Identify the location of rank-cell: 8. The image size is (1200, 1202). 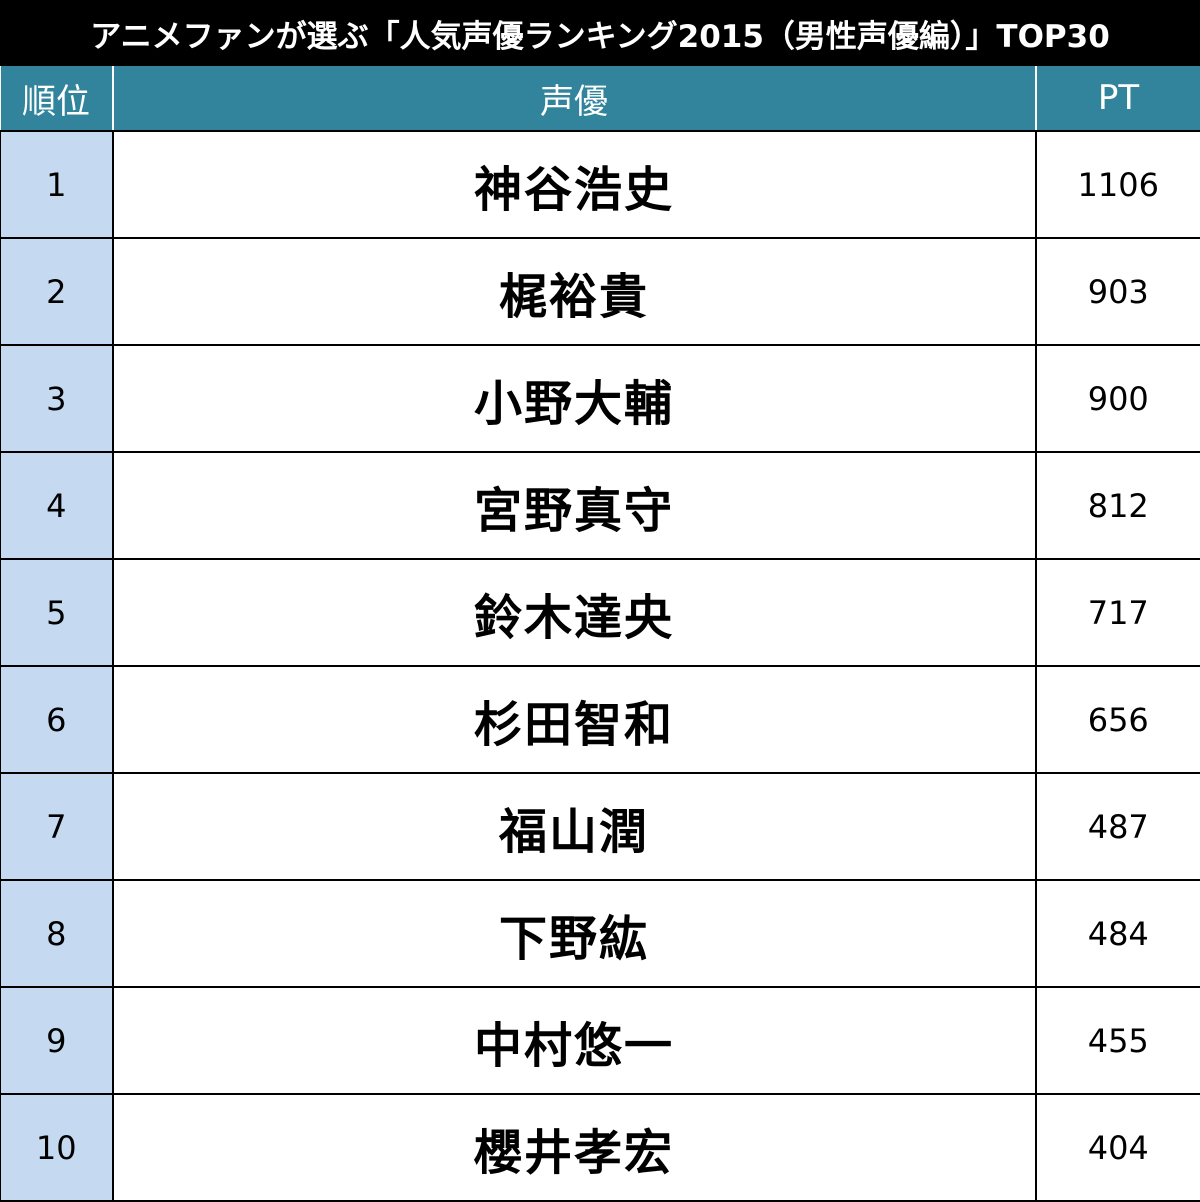
(57, 933).